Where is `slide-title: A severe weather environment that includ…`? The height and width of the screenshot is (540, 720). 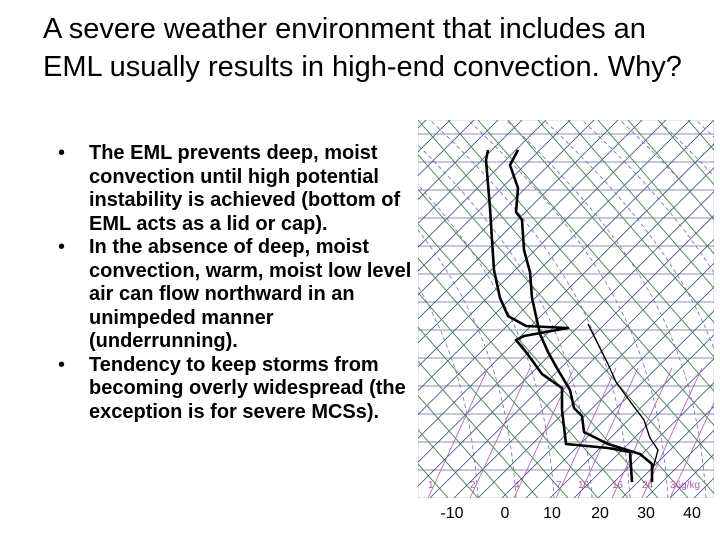 slide-title: A severe weather environment that includ… is located at coordinates (362, 48).